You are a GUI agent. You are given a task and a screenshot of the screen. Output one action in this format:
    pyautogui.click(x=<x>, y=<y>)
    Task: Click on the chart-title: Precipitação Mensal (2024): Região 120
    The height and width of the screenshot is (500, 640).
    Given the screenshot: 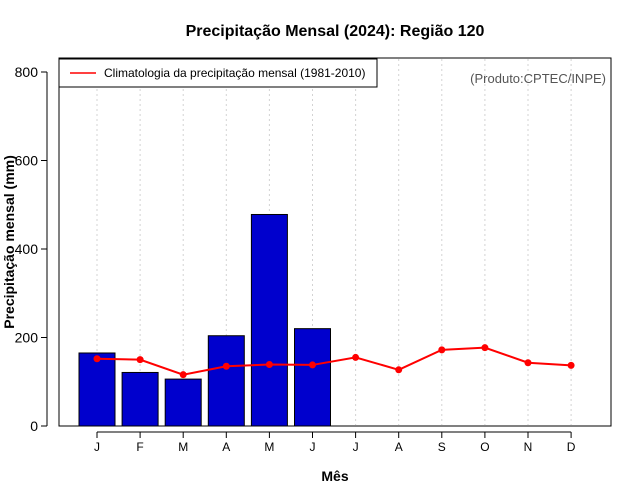 What is the action you would take?
    pyautogui.click(x=335, y=31)
    